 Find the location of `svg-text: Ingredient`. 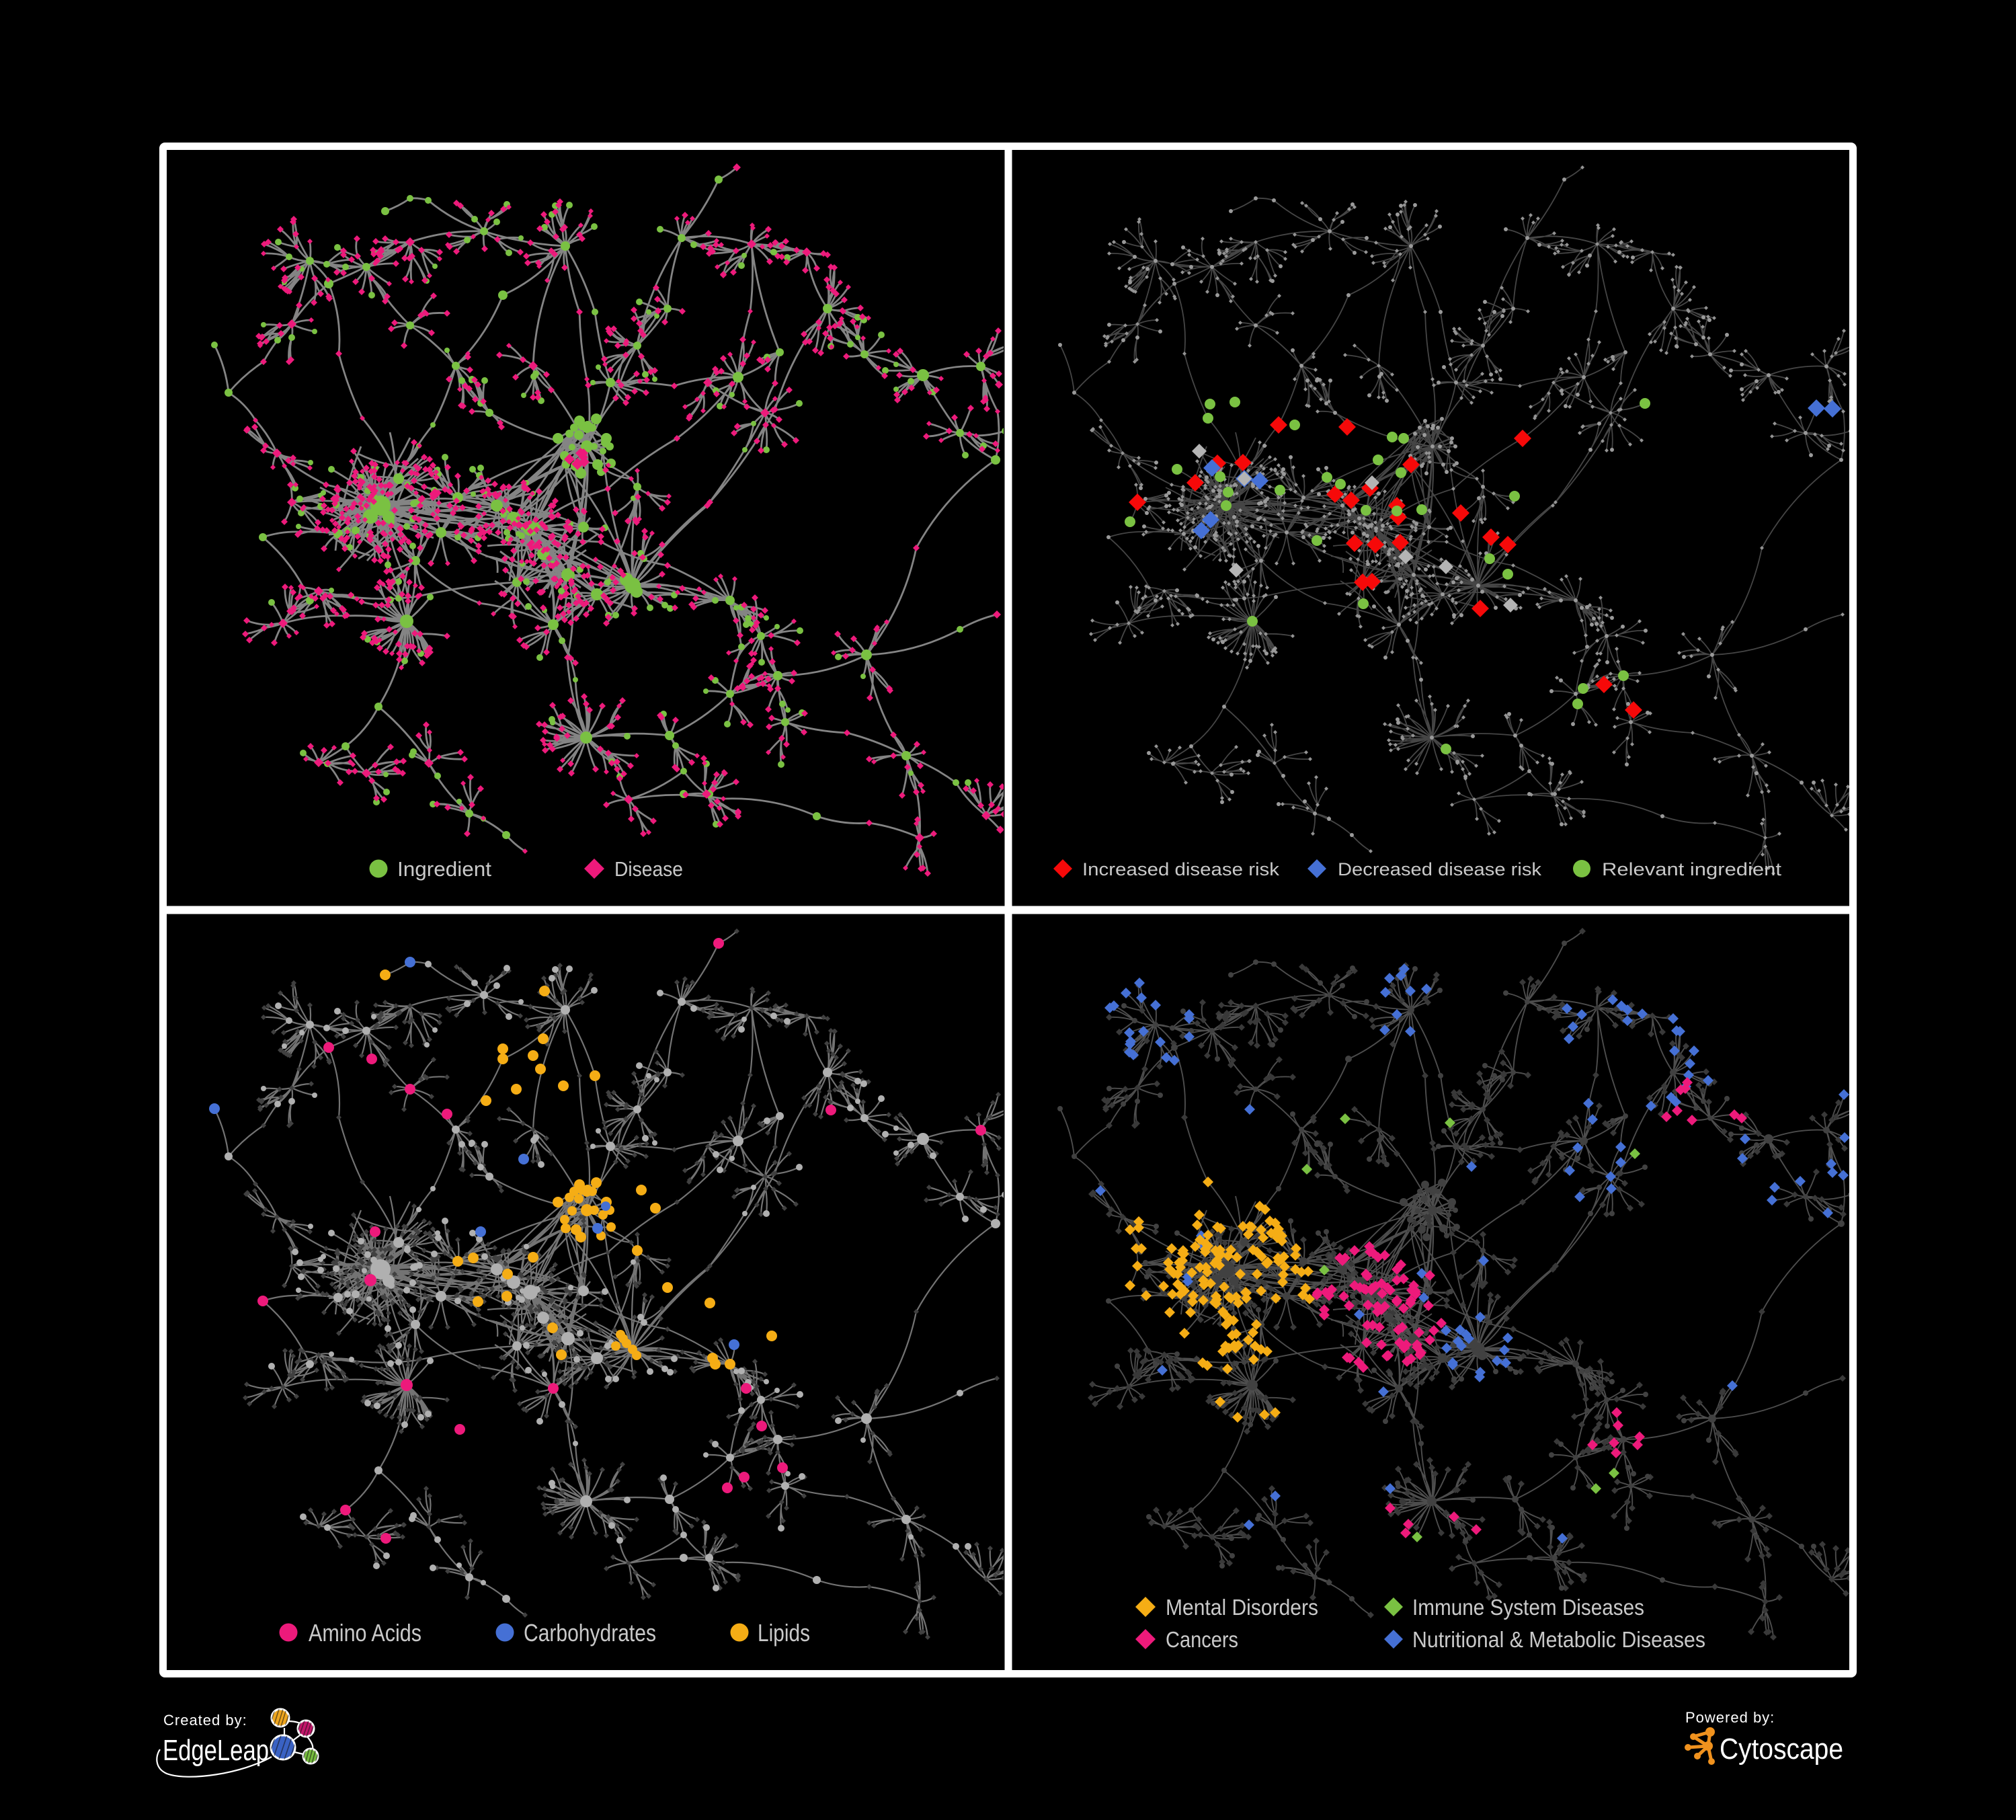

svg-text: Ingredient is located at coordinates (444, 869).